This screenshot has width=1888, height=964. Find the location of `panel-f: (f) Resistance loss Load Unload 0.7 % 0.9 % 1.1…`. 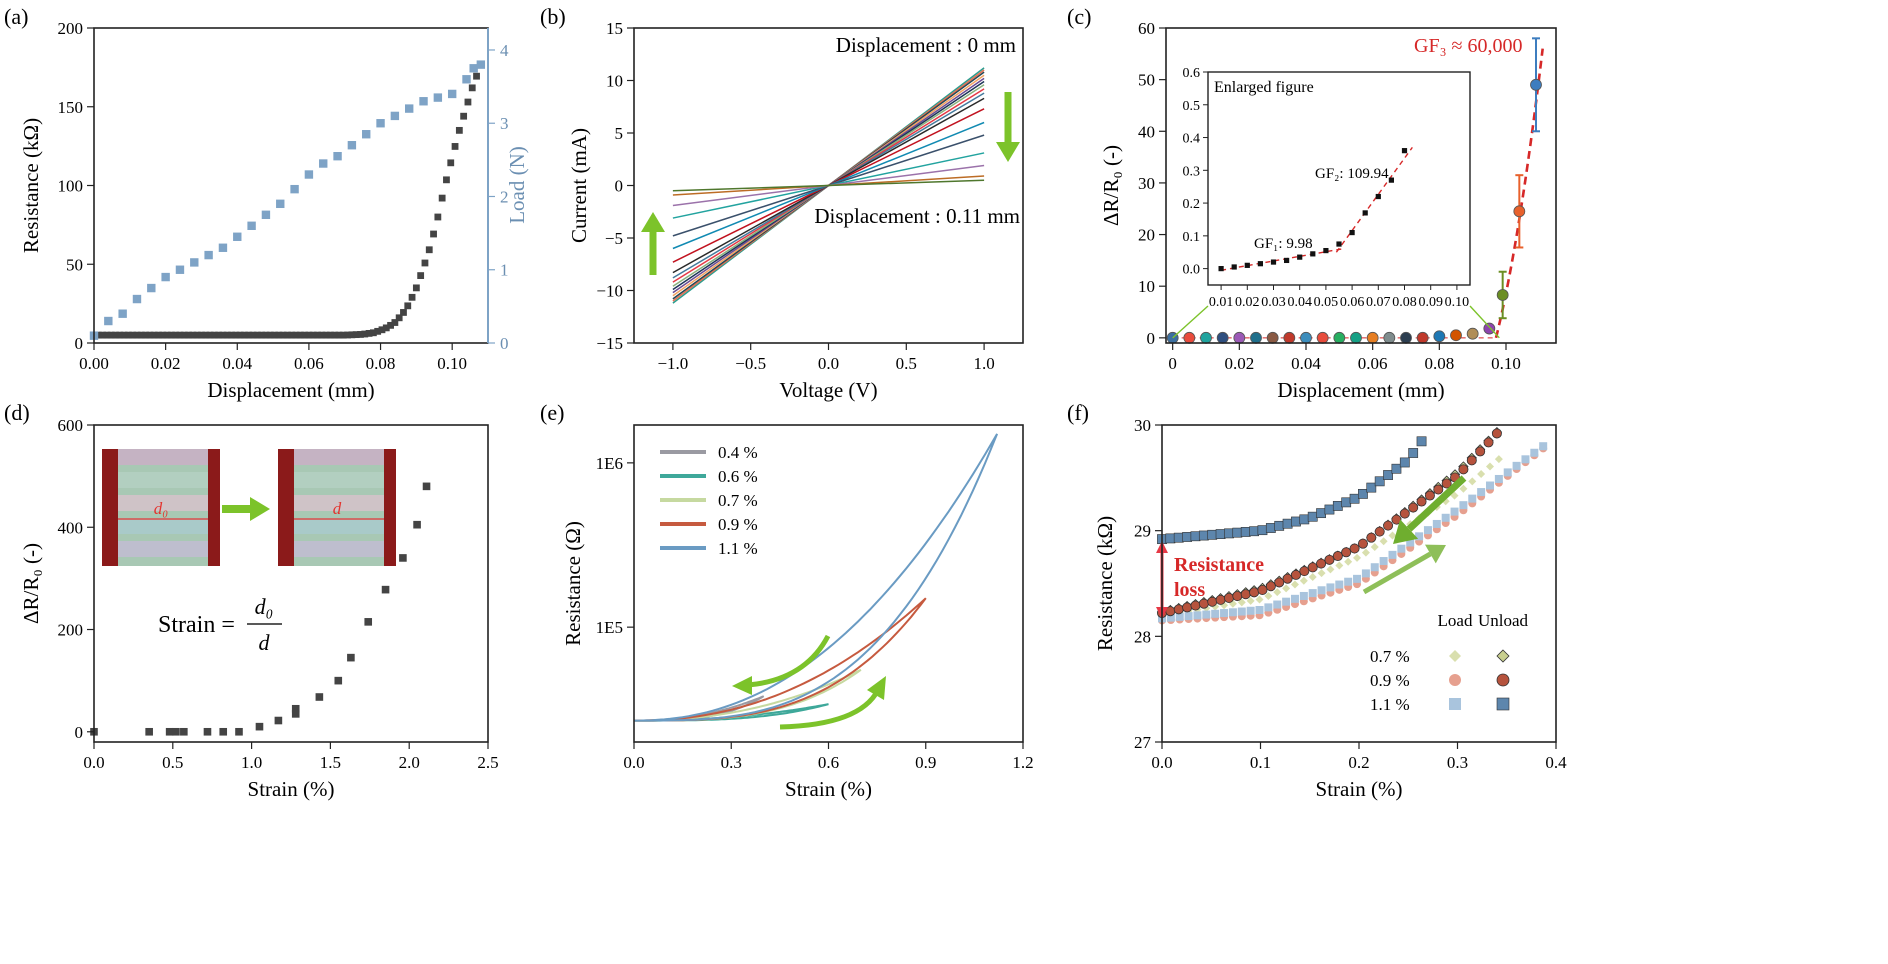

panel-f: (f) Resistance loss Load Unload 0.7 % 0.9 % 1.1… is located at coordinates (1317, 600).